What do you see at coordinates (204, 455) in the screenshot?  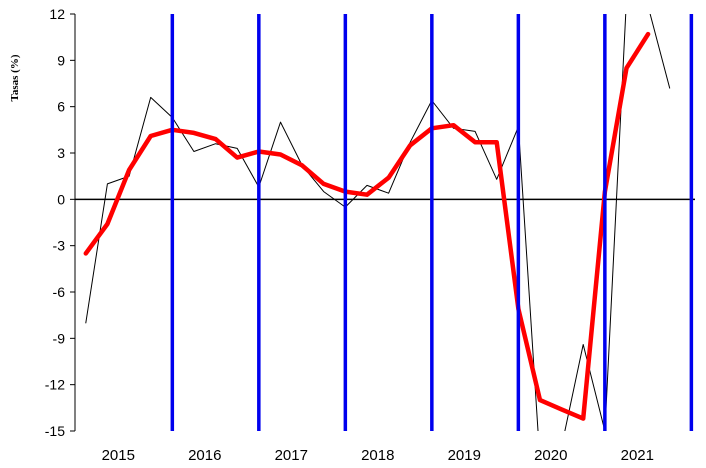 I see `x-tick-label: 2016` at bounding box center [204, 455].